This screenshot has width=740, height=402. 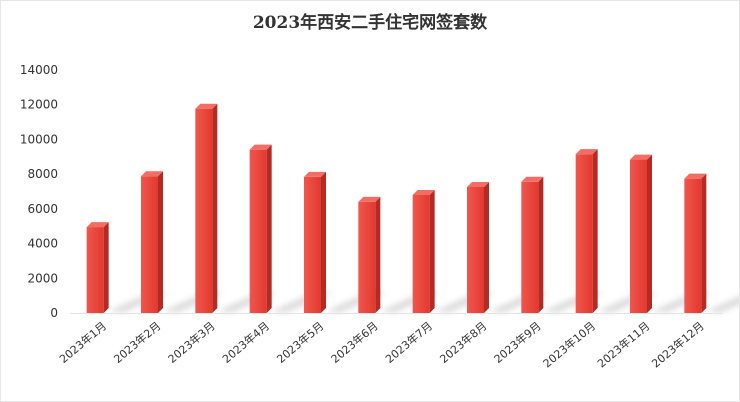 What do you see at coordinates (191, 342) in the screenshot?
I see `x-tick-label: 2023年3月` at bounding box center [191, 342].